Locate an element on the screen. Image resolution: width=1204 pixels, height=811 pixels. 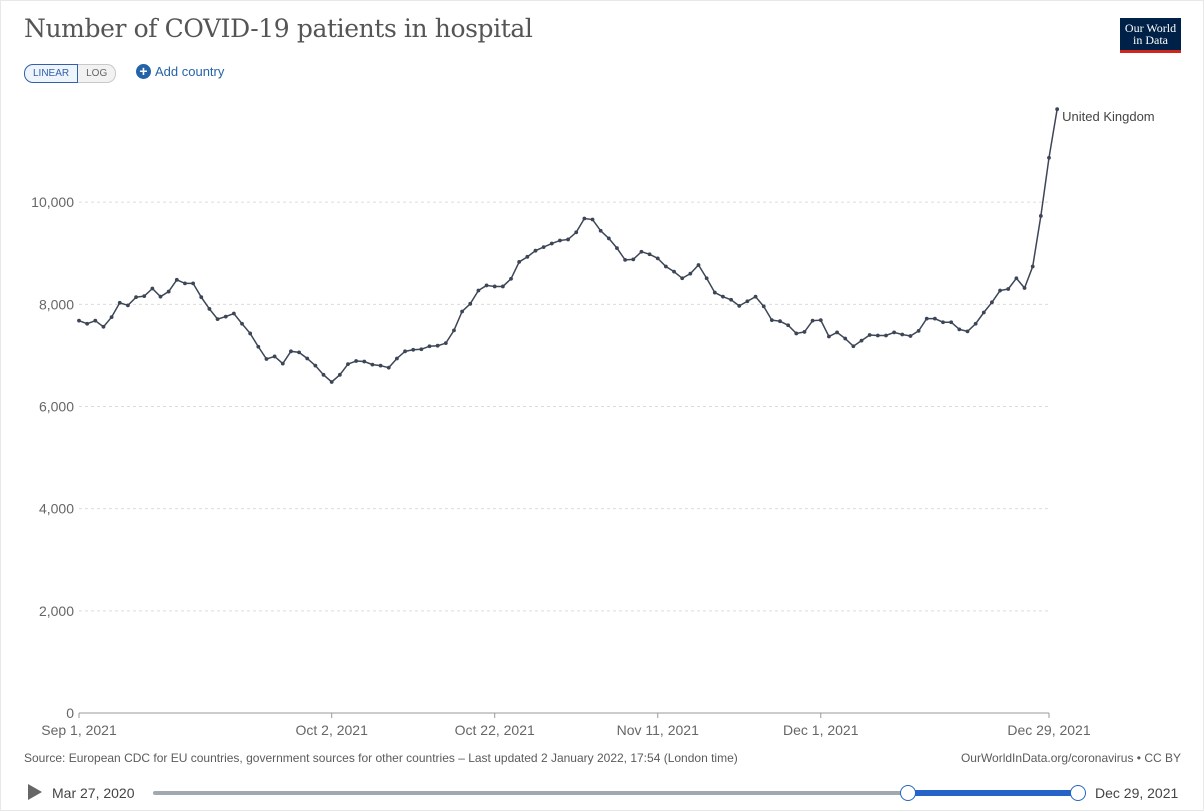
linear-scale-button: LINEAR is located at coordinates (51, 73).